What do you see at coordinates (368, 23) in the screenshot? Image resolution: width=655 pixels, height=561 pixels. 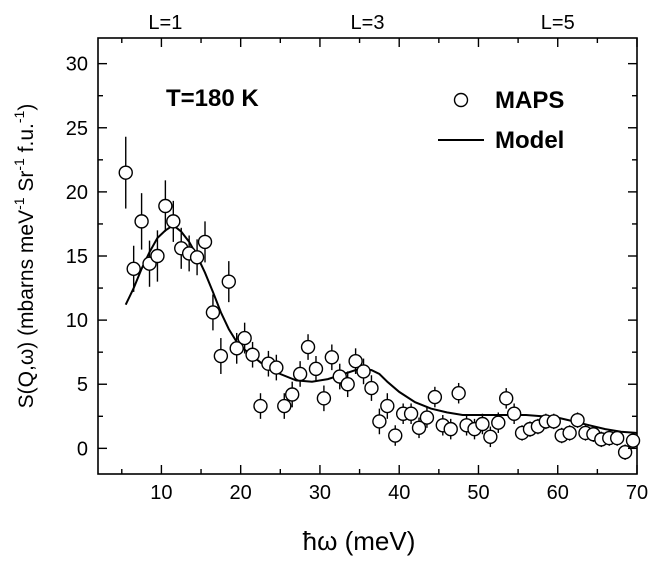 I see `top-l-label: L=3` at bounding box center [368, 23].